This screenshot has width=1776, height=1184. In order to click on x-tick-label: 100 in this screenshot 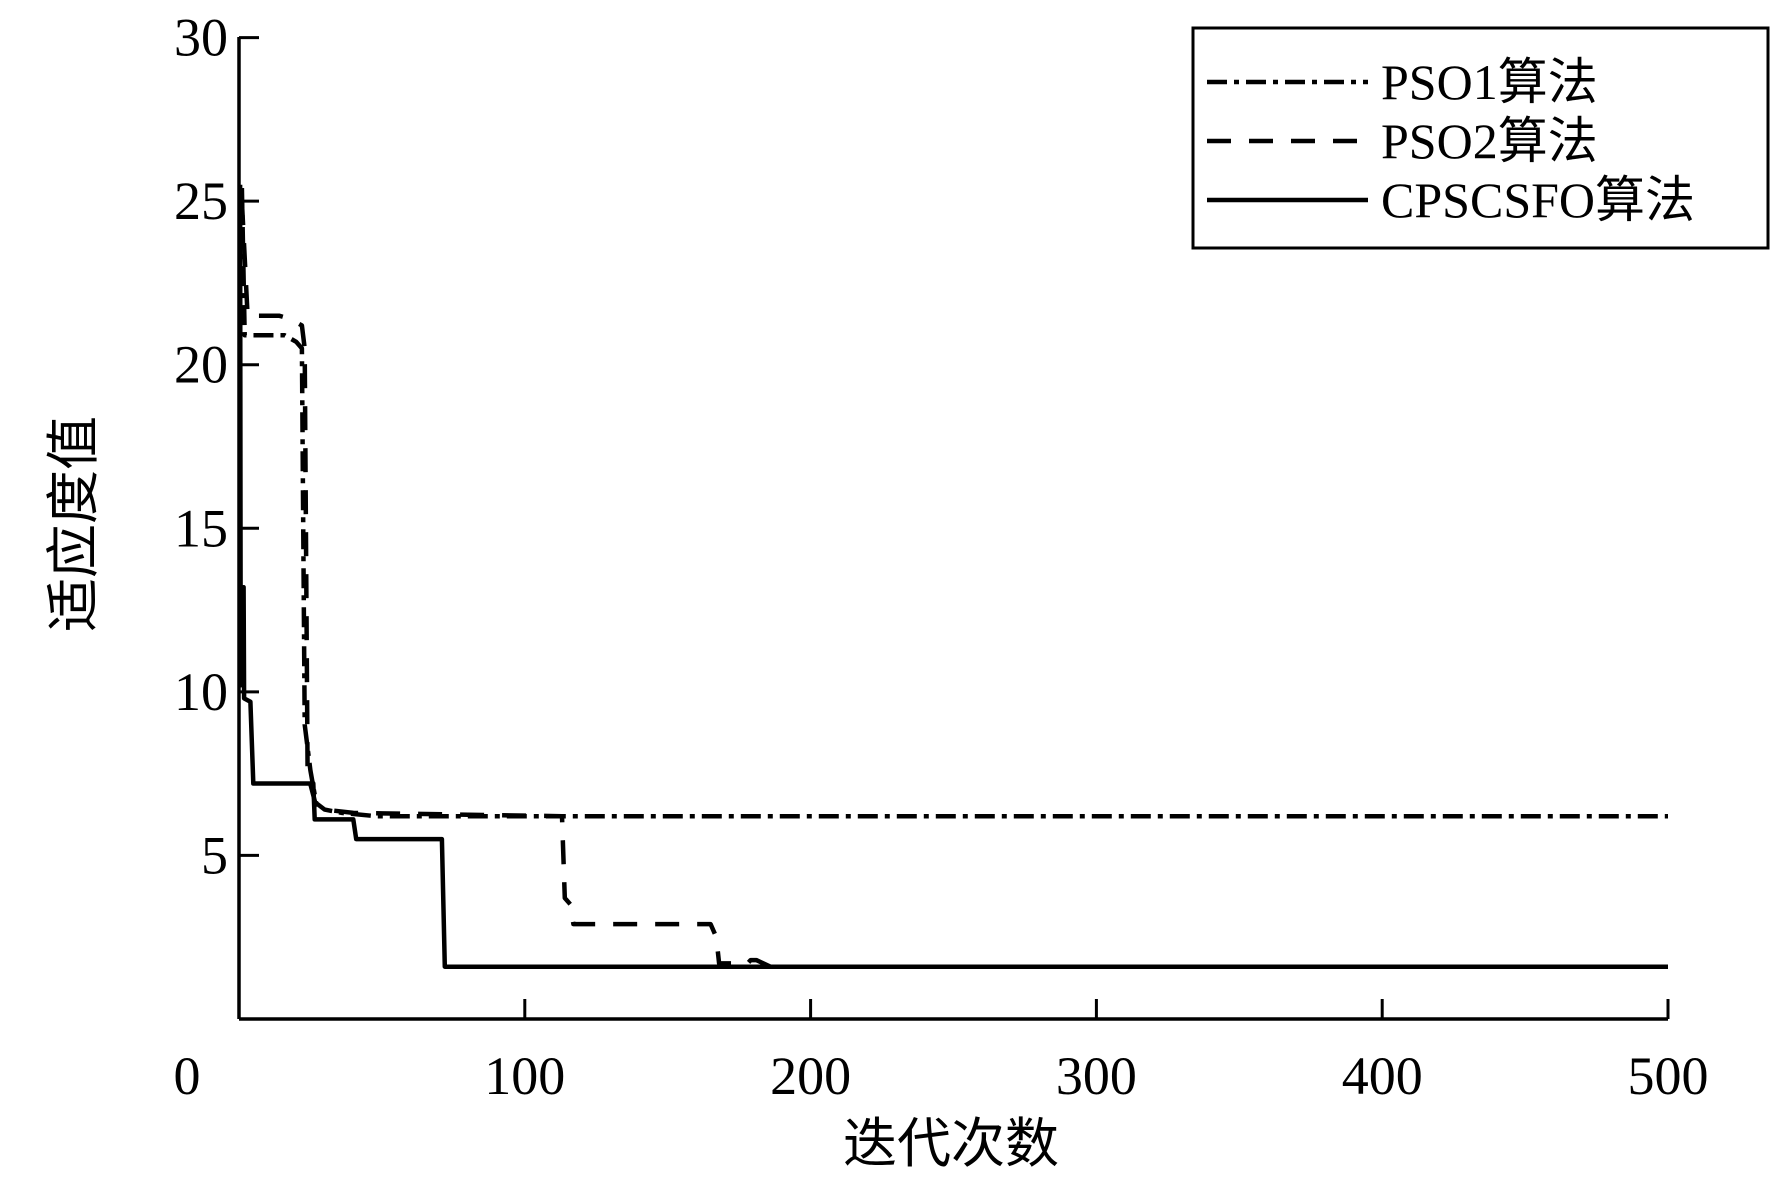, I will do `click(524, 1076)`.